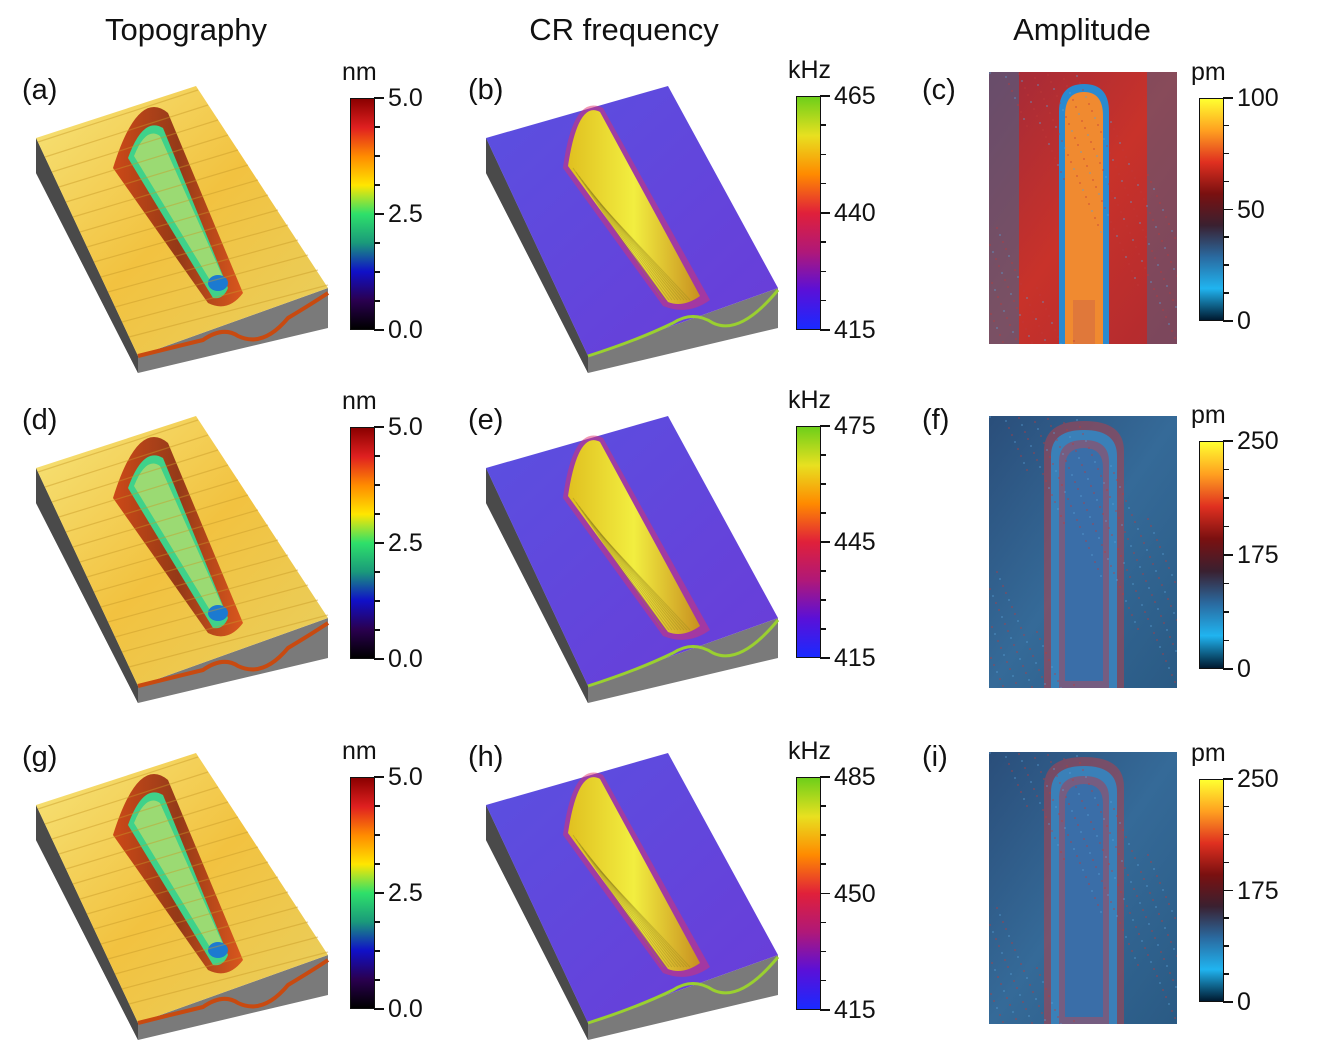  I want to click on colorbar-tick-label: 465, so click(855, 96).